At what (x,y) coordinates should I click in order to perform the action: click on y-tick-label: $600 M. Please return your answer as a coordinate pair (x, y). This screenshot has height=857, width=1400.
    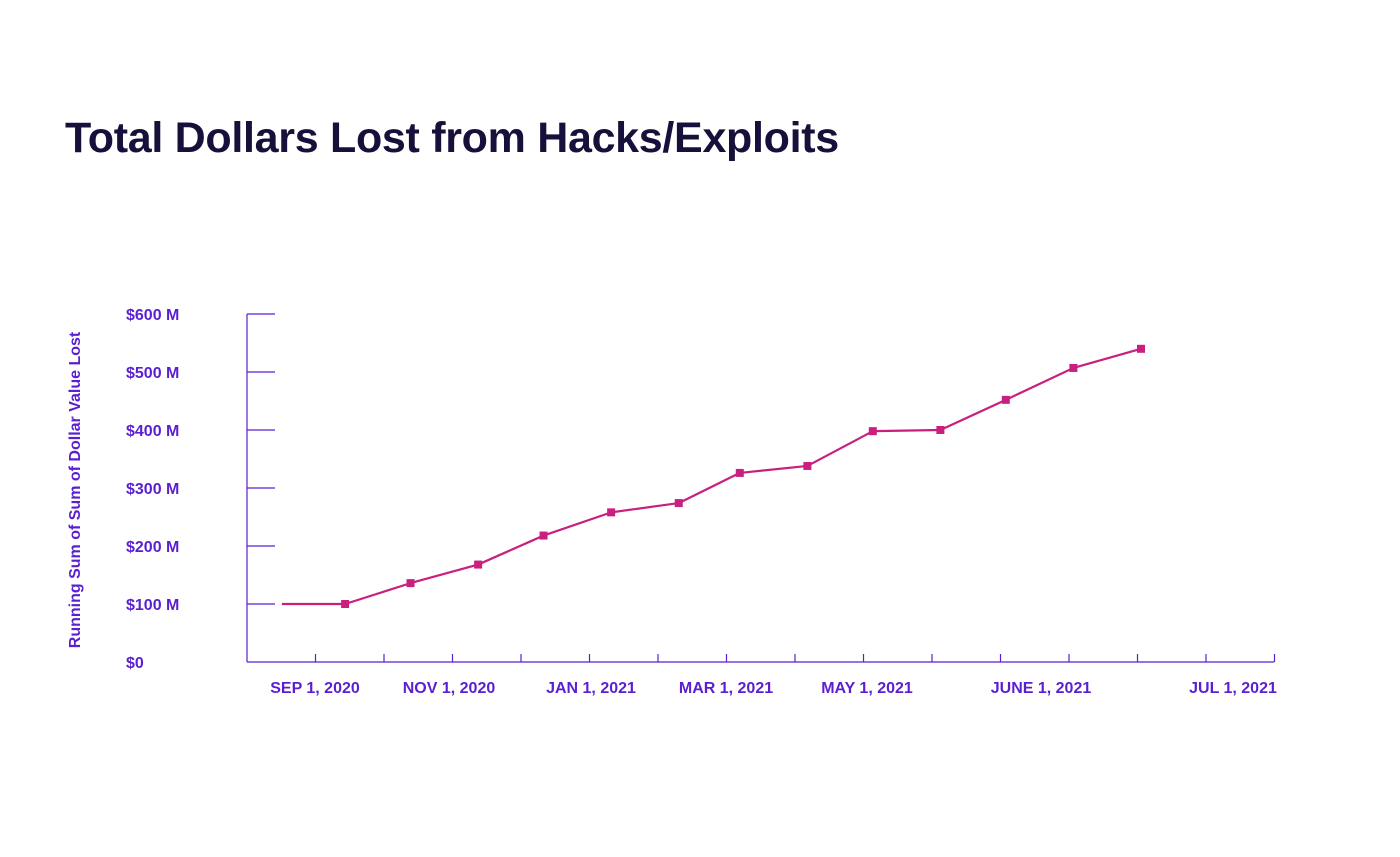
    Looking at the image, I should click on (152, 315).